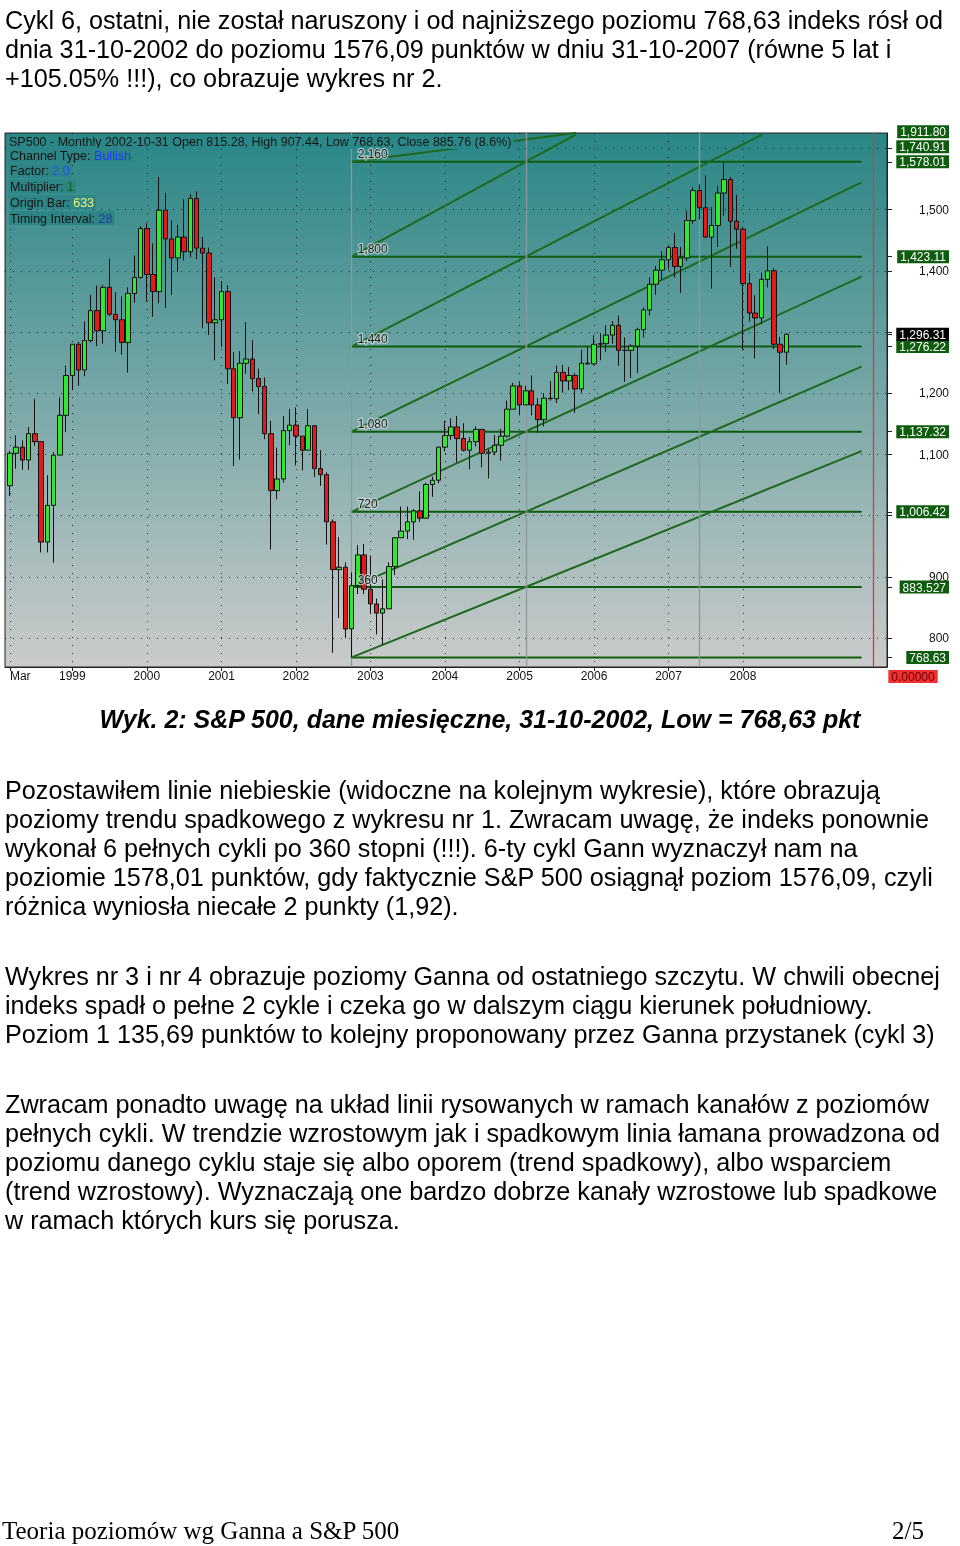 This screenshot has height=1546, width=960. What do you see at coordinates (61, 218) in the screenshot?
I see `annotation: Timing Interval: 28` at bounding box center [61, 218].